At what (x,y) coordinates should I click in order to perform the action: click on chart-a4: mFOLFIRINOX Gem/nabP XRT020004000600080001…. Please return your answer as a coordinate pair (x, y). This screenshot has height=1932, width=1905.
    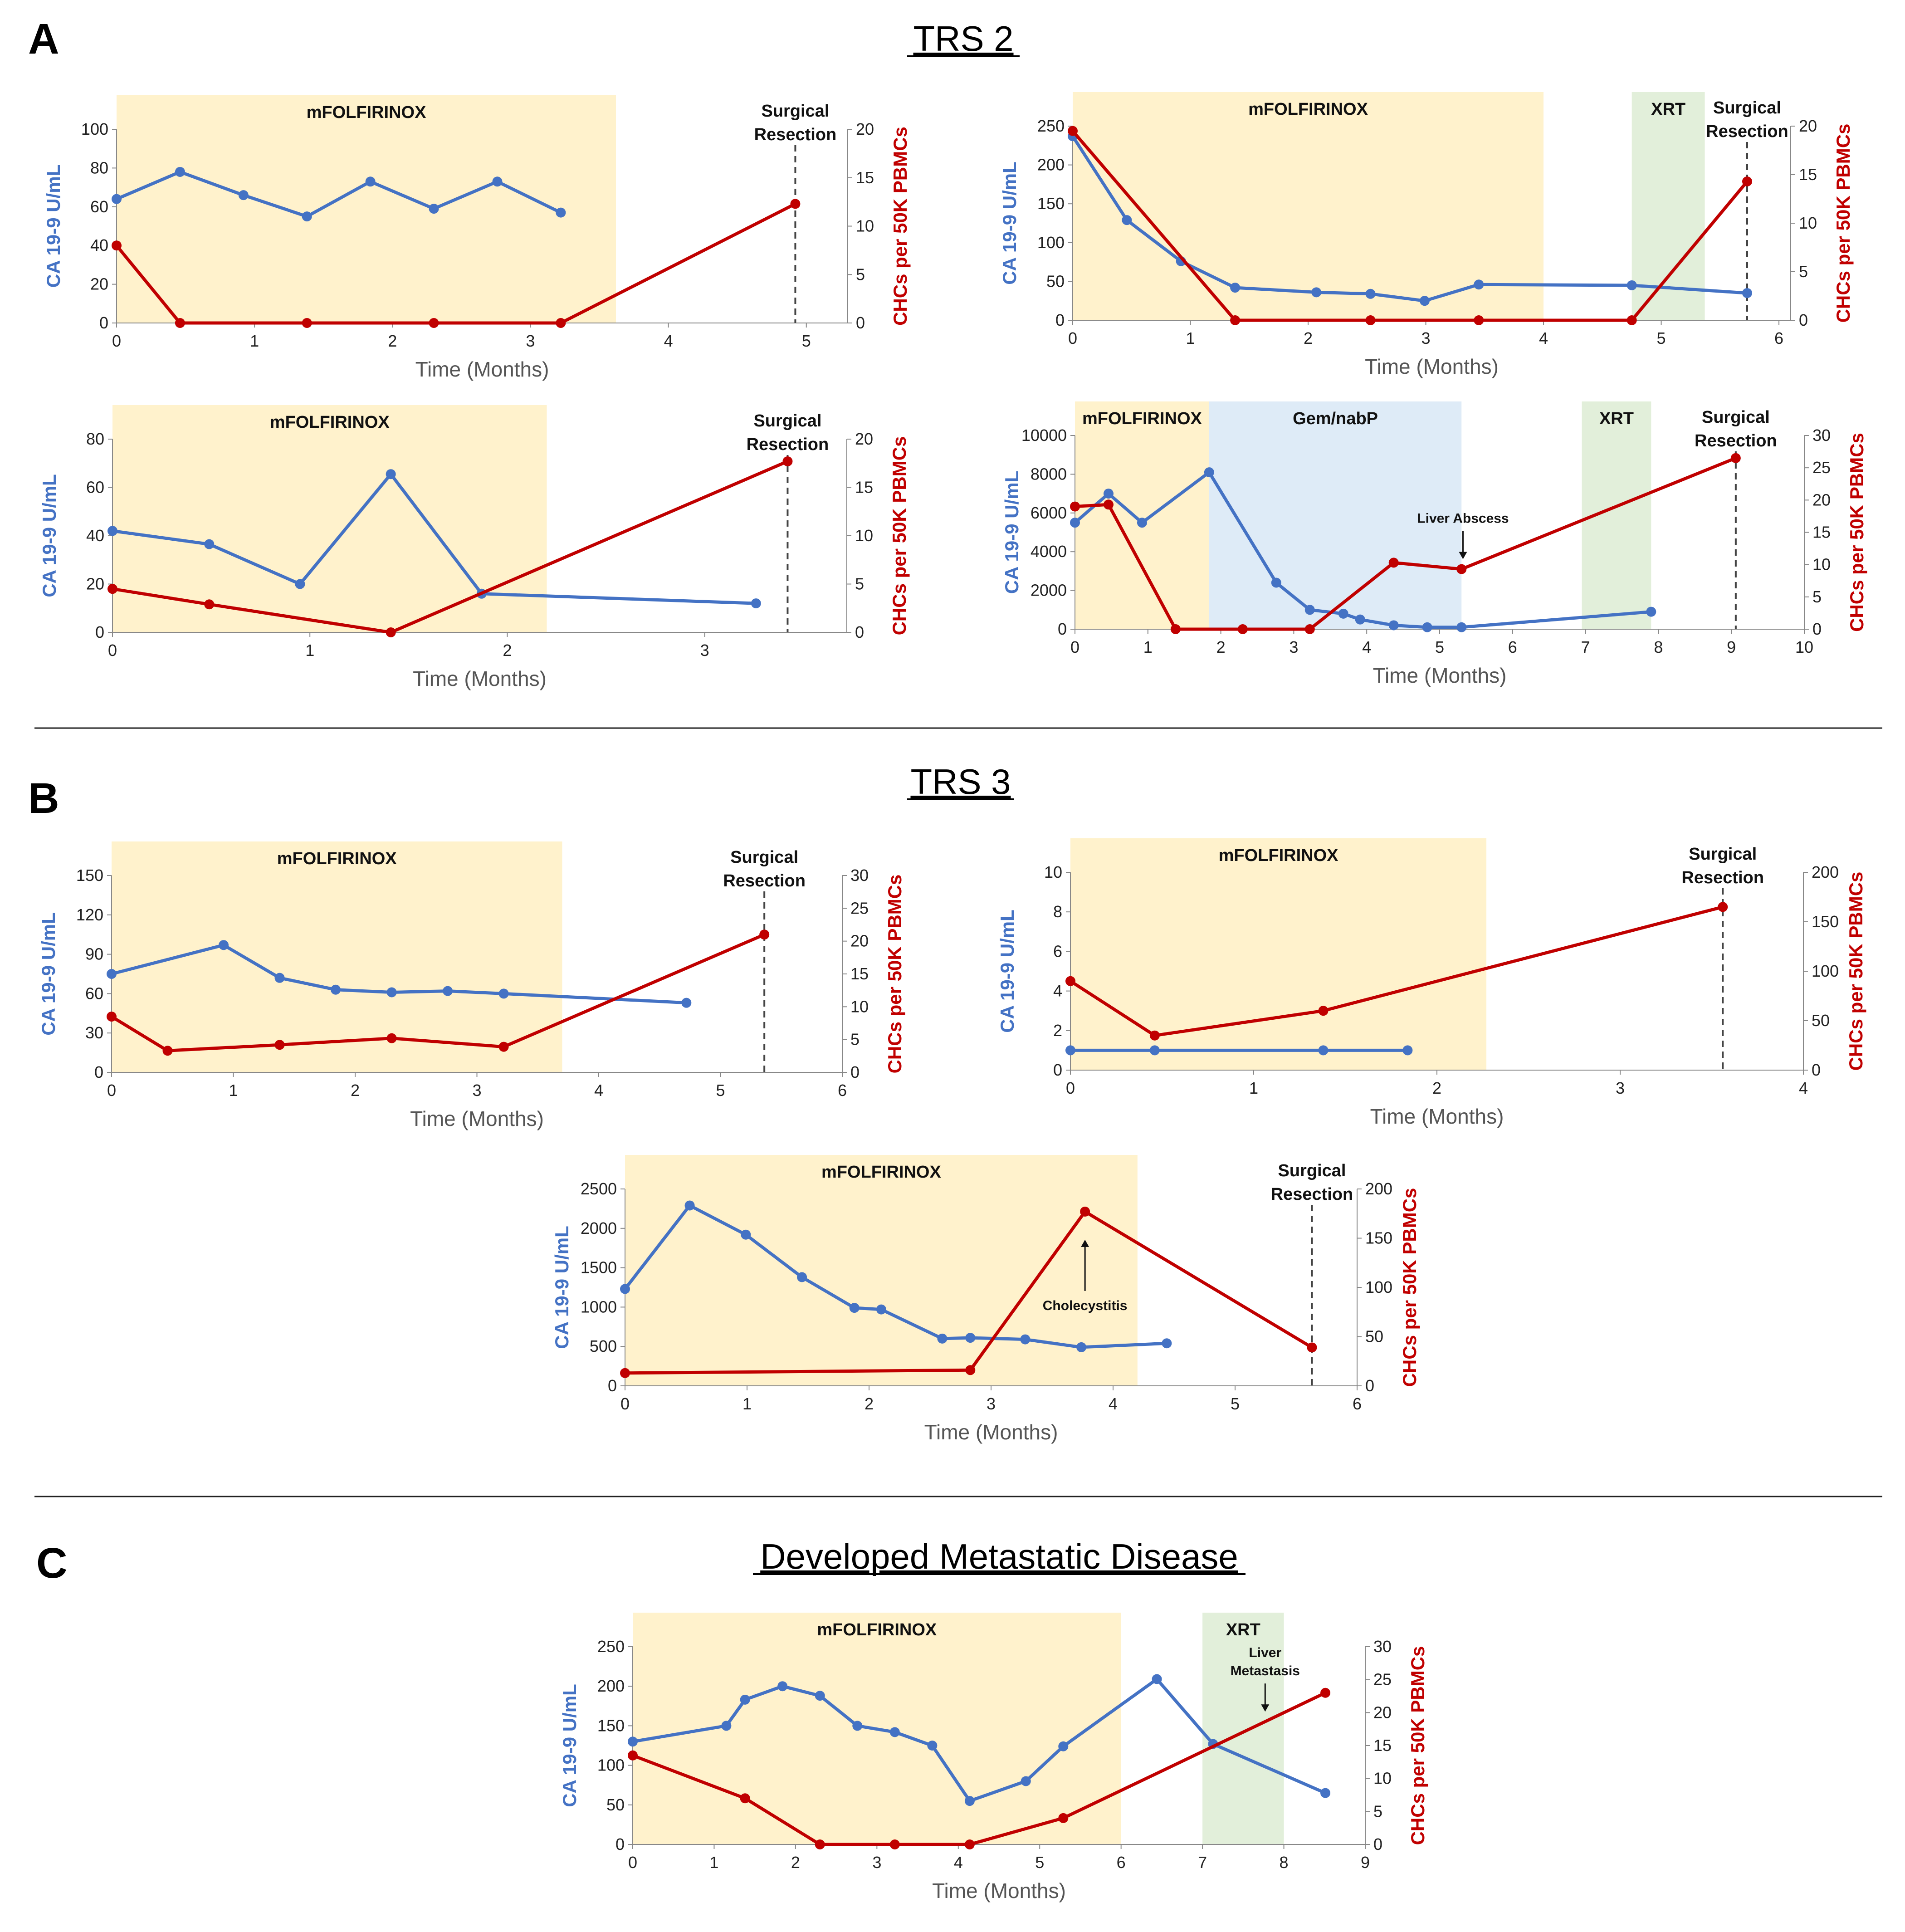
    Looking at the image, I should click on (1434, 544).